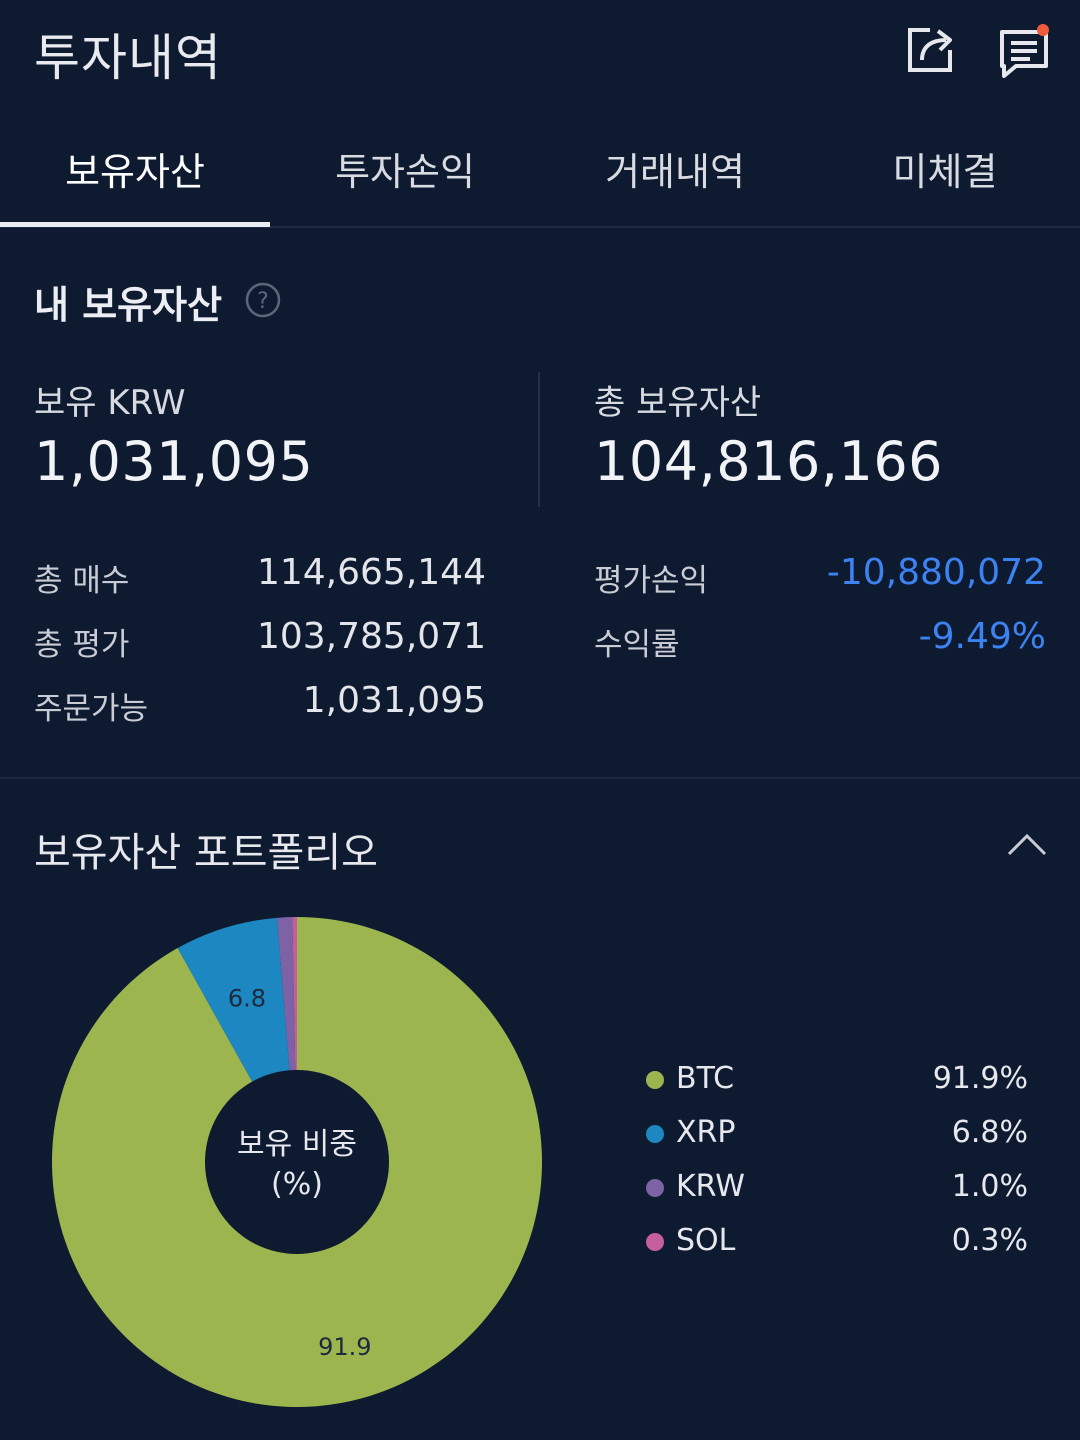 This screenshot has width=1080, height=1440. What do you see at coordinates (835, 1244) in the screenshot?
I see `legend-item-sol: SOL 0.3%` at bounding box center [835, 1244].